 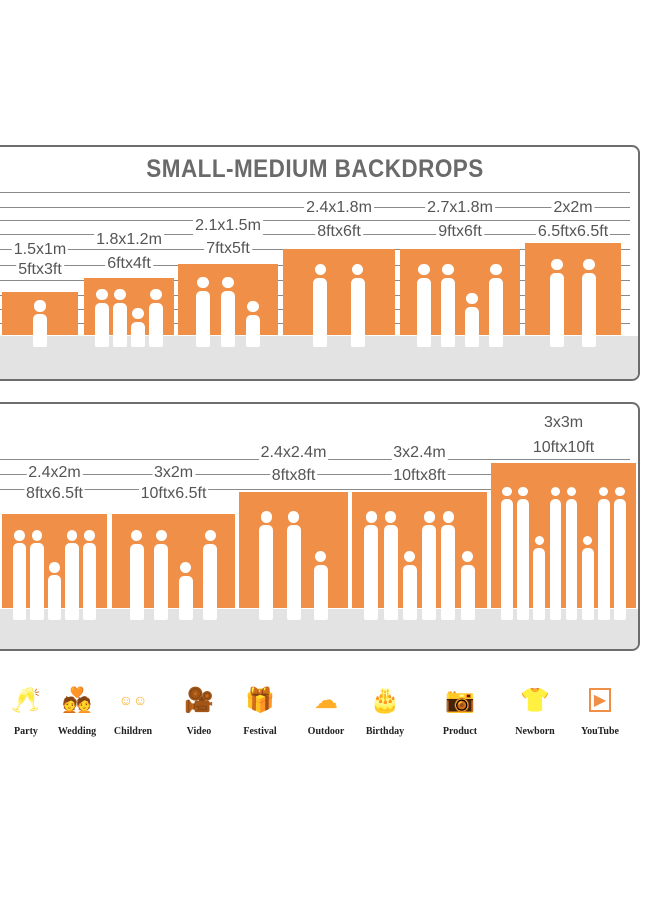 What do you see at coordinates (315, 169) in the screenshot?
I see `panel-title: SMALL-MEDIUM BACKDROPS` at bounding box center [315, 169].